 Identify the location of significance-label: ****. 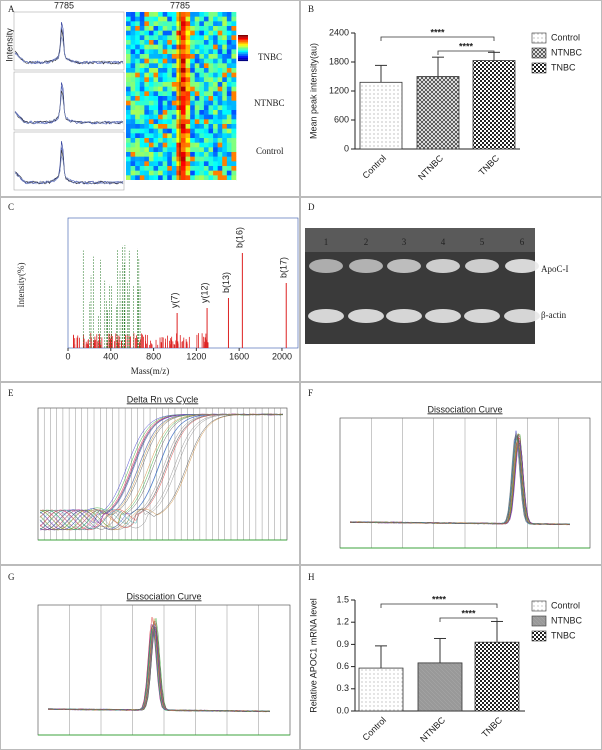
(466, 46).